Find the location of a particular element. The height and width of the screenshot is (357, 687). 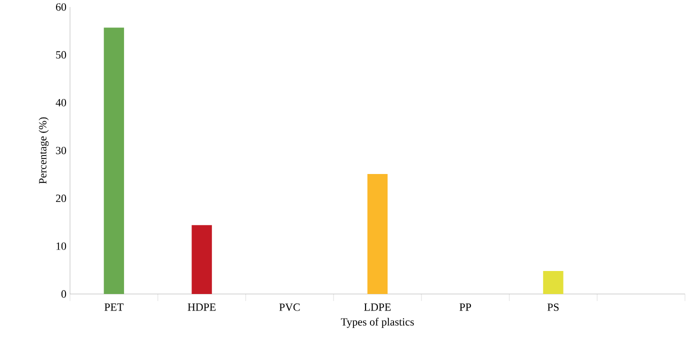

y-tick-label: 40 is located at coordinates (61, 102).